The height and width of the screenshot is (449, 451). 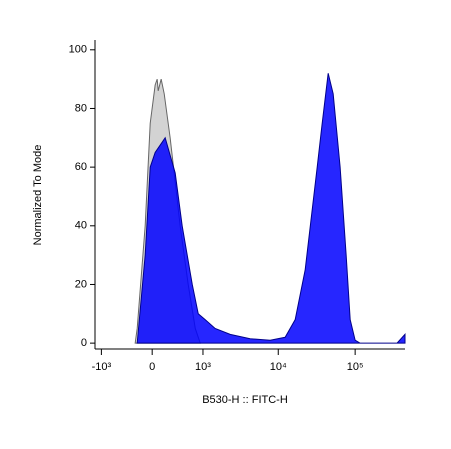 What do you see at coordinates (81, 167) in the screenshot?
I see `y-tick-label: 60` at bounding box center [81, 167].